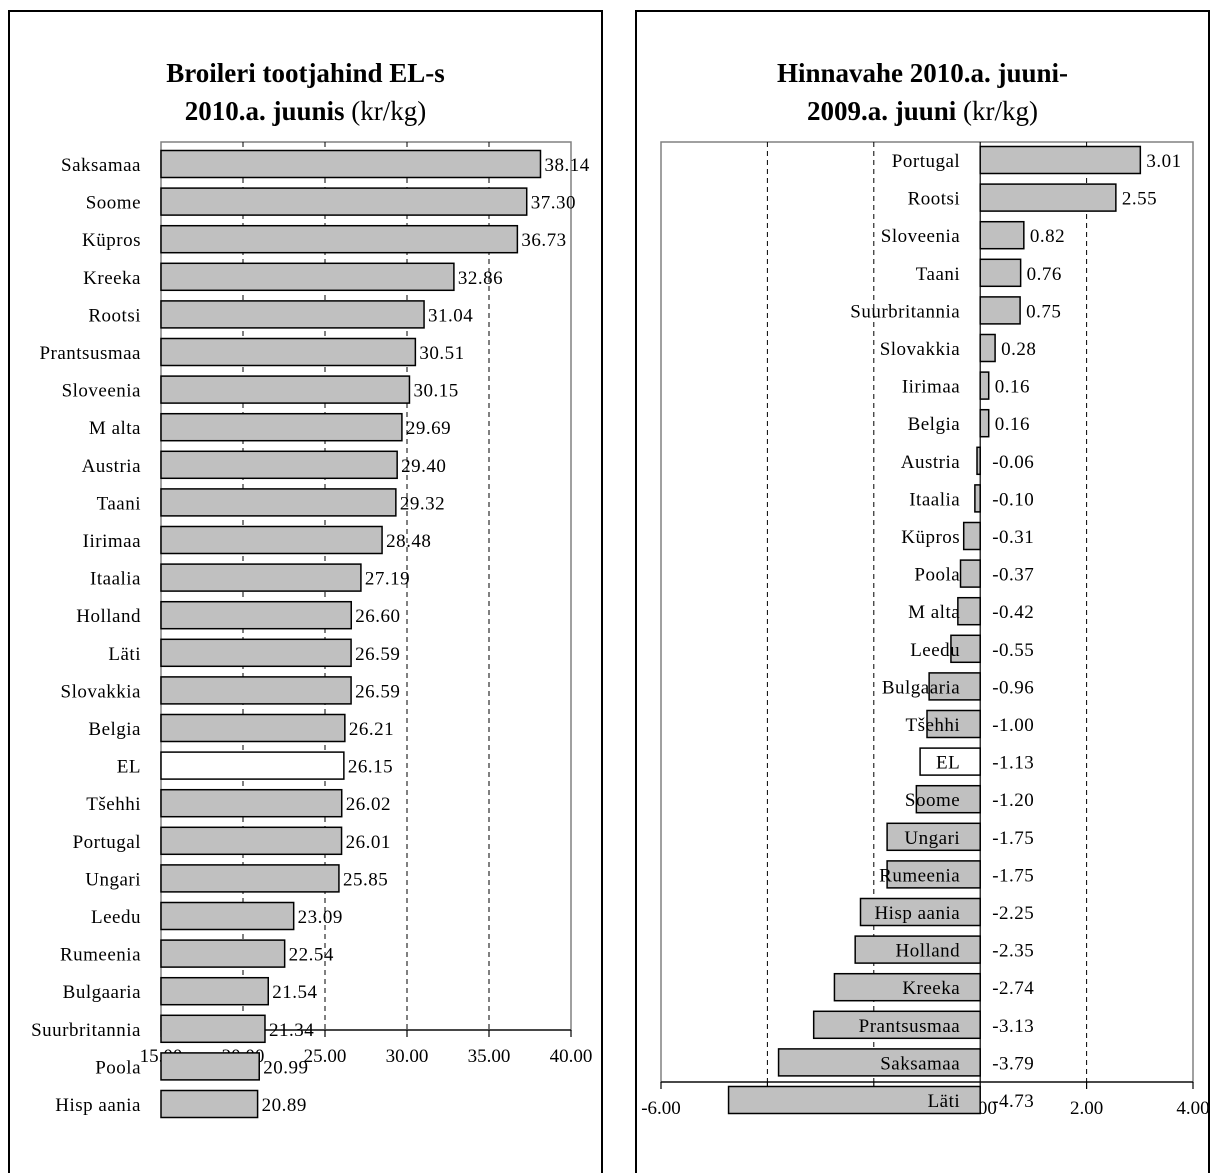  I want to click on right-value-label: -0.42, so click(1013, 612).